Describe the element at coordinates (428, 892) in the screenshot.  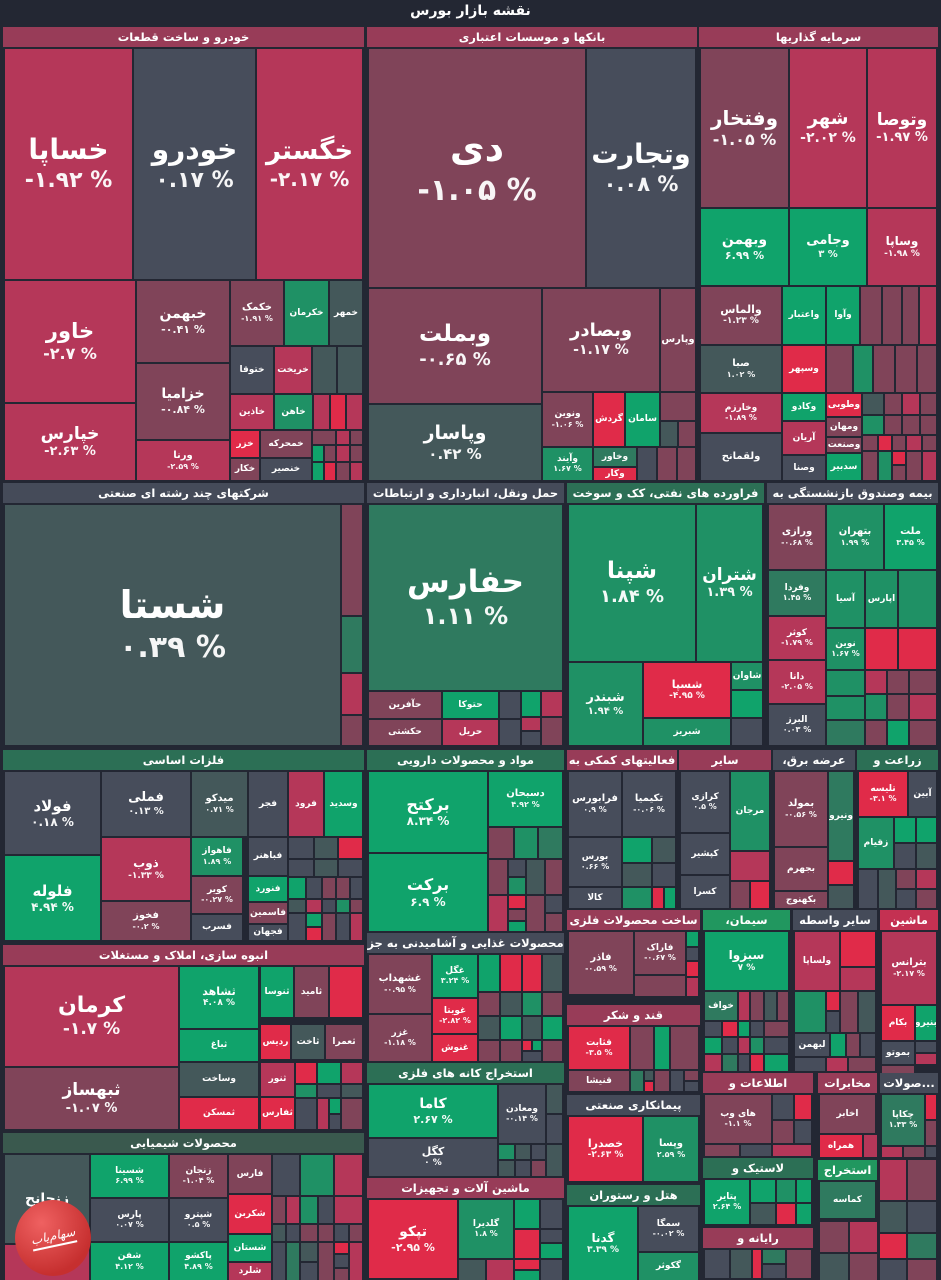
I see `tile-برکت: برکت ۶.۹ %` at that location.